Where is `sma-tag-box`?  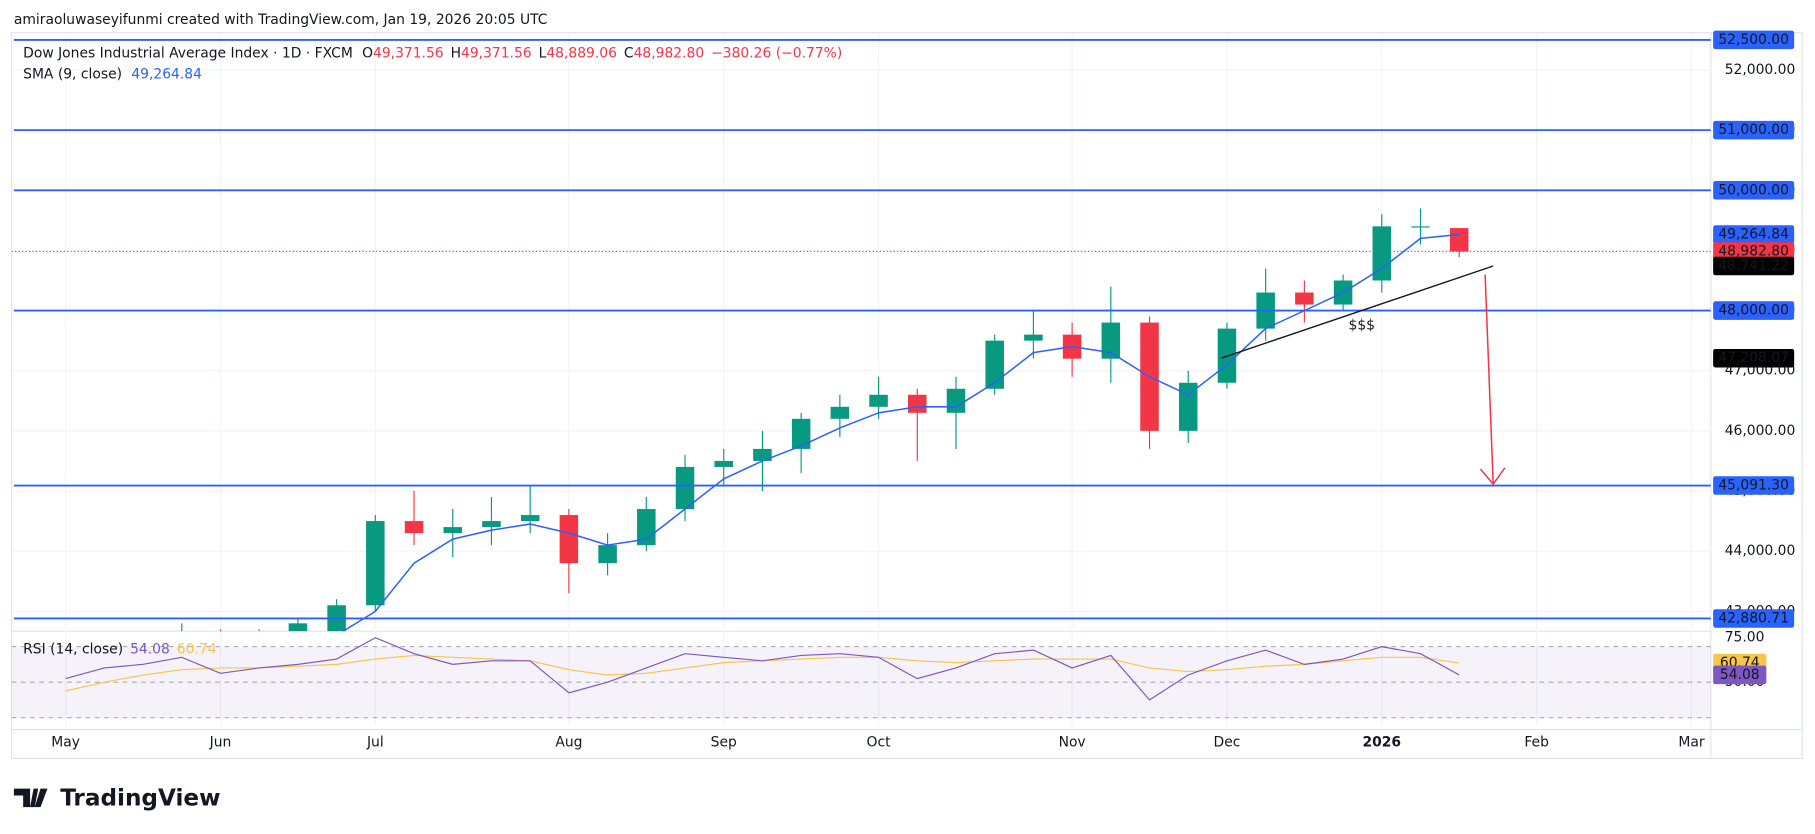
sma-tag-box is located at coordinates (1754, 234).